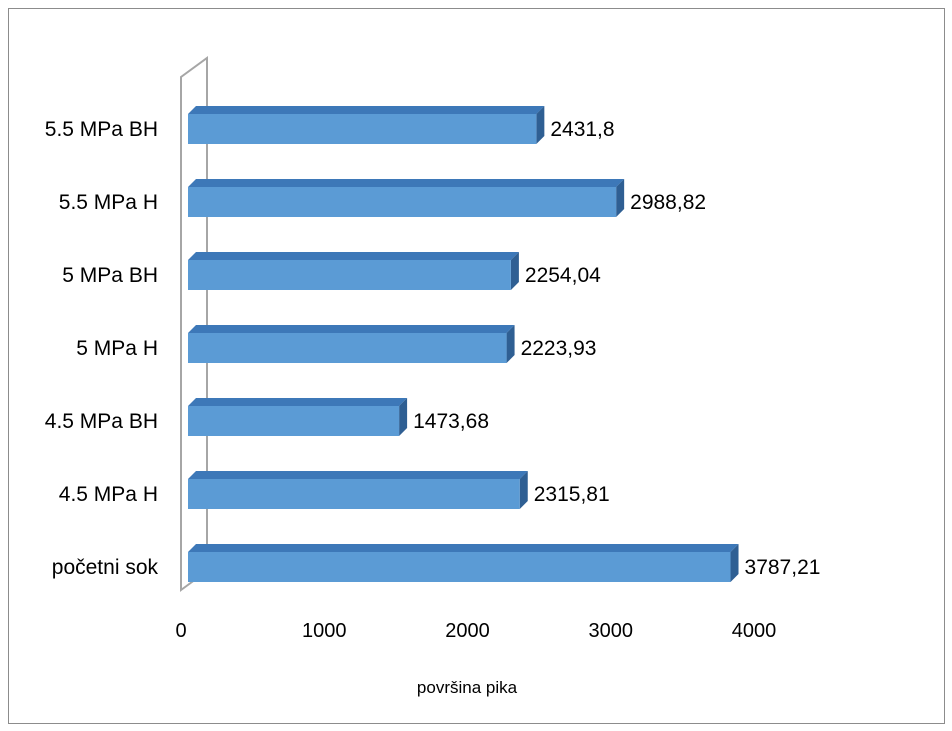 The width and height of the screenshot is (952, 731). I want to click on data-label: 1473,68, so click(451, 421).